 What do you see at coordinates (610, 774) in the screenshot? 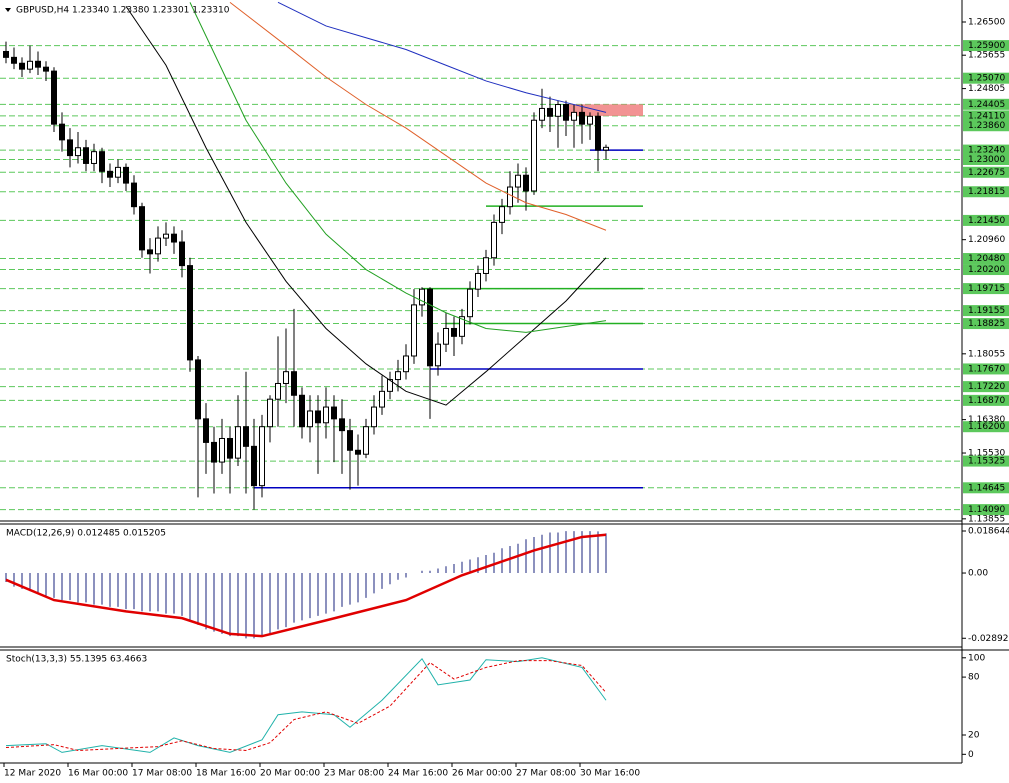
I see `x-tick-label: 30 Mar 16:00` at bounding box center [610, 774].